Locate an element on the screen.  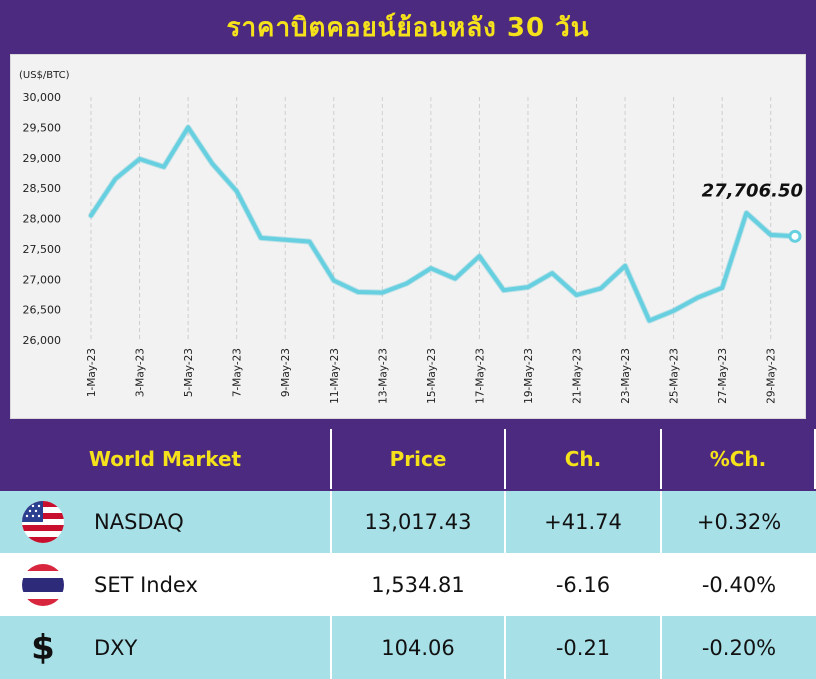
x-tick-label: 15-May-23 is located at coordinates (432, 376).